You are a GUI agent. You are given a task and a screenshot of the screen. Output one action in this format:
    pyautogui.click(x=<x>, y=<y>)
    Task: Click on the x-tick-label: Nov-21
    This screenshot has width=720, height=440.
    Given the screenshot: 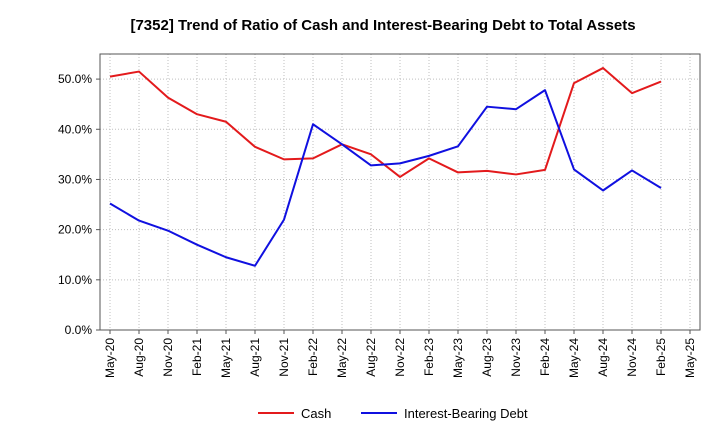 What is the action you would take?
    pyautogui.click(x=284, y=357)
    